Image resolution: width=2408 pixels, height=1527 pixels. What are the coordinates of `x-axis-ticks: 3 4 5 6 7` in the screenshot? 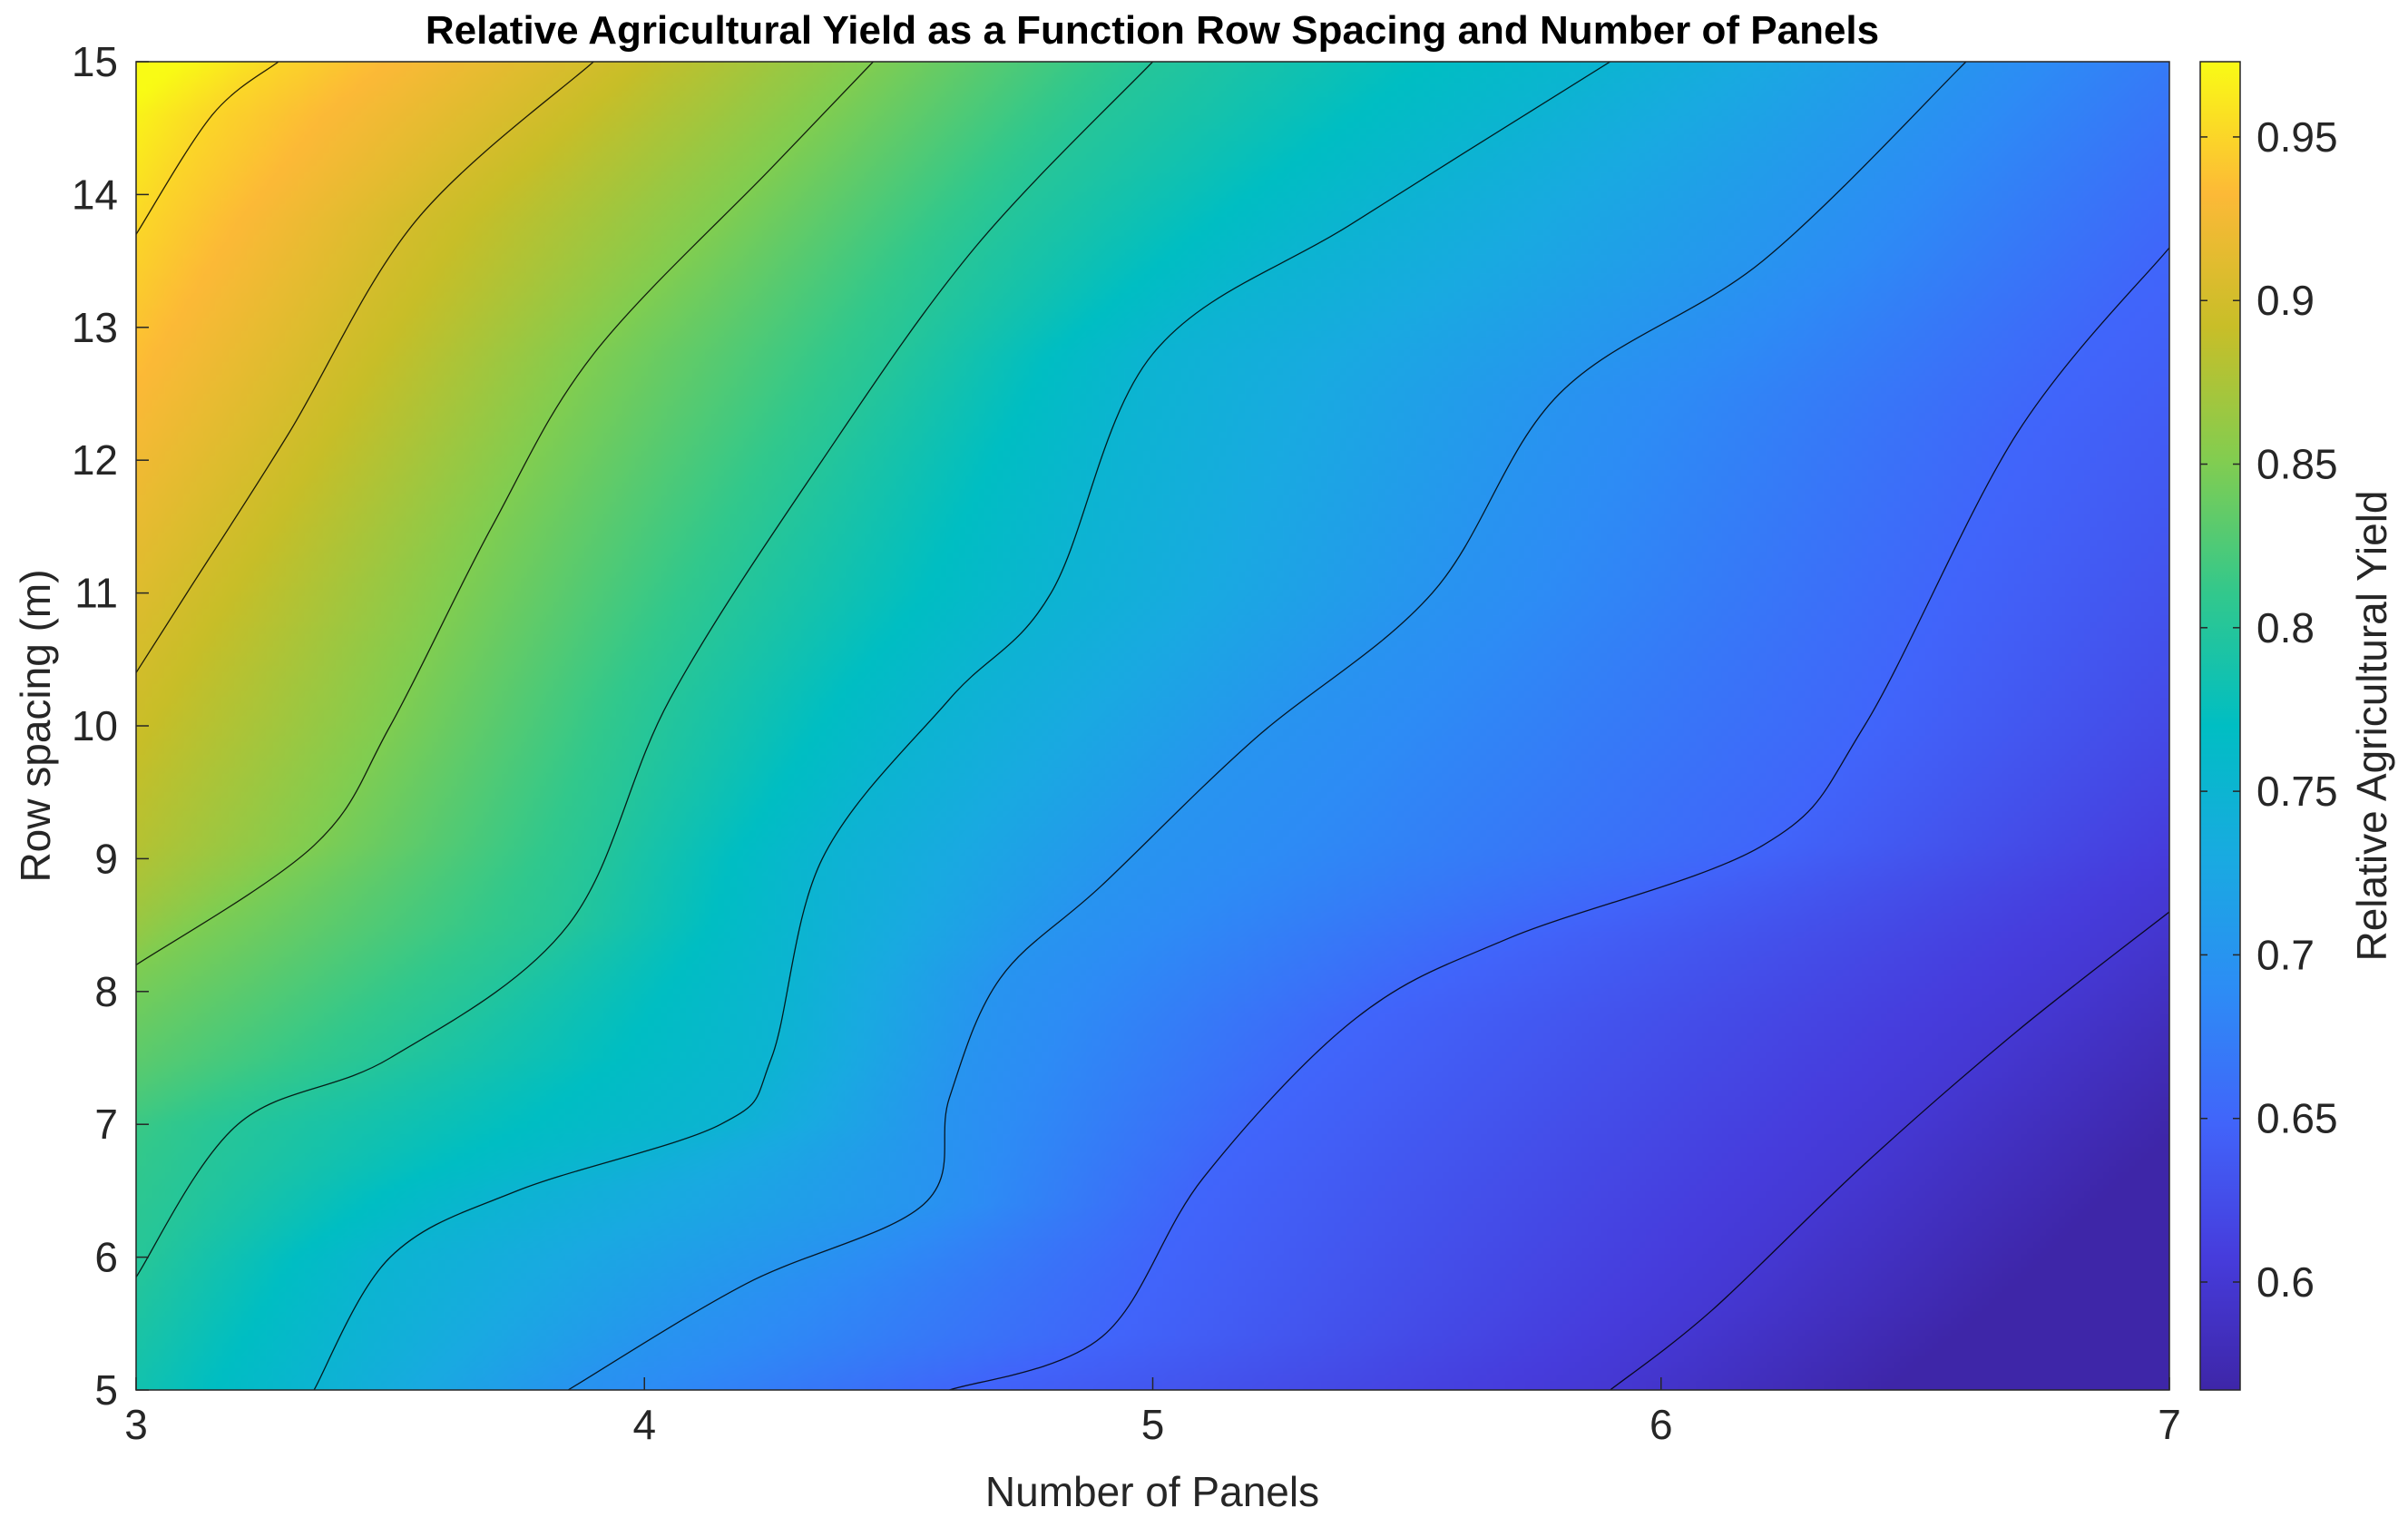 It's located at (1152, 1413).